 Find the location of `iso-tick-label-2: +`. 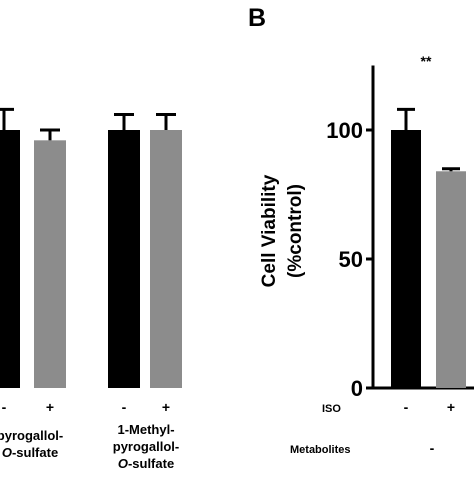

iso-tick-label-2: + is located at coordinates (451, 407).